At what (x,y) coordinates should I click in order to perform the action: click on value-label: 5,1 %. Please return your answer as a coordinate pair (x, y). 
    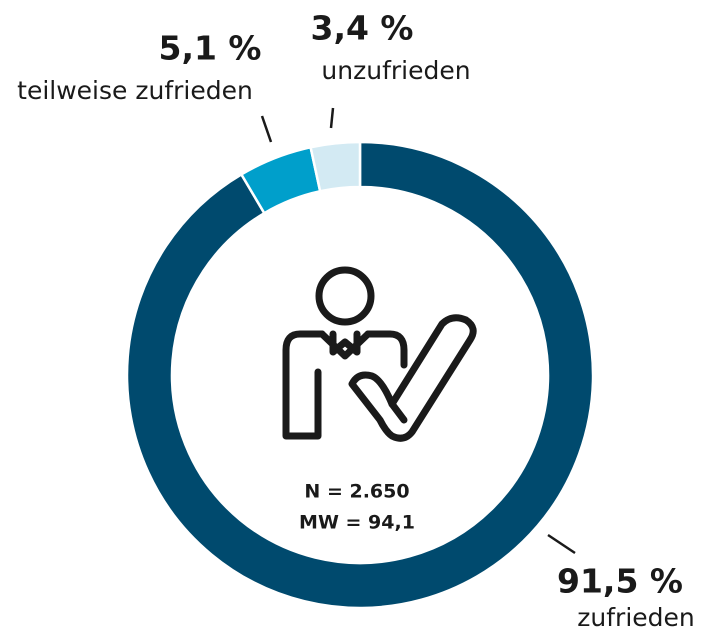
    Looking at the image, I should click on (209, 48).